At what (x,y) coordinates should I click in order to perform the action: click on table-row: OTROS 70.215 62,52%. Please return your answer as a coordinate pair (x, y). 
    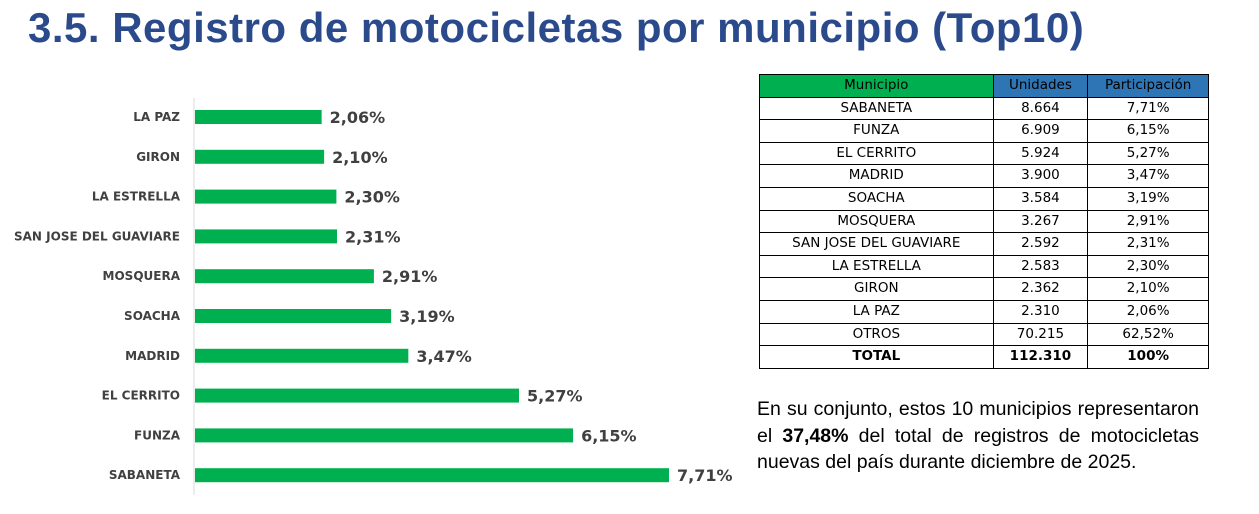
    Looking at the image, I should click on (984, 334).